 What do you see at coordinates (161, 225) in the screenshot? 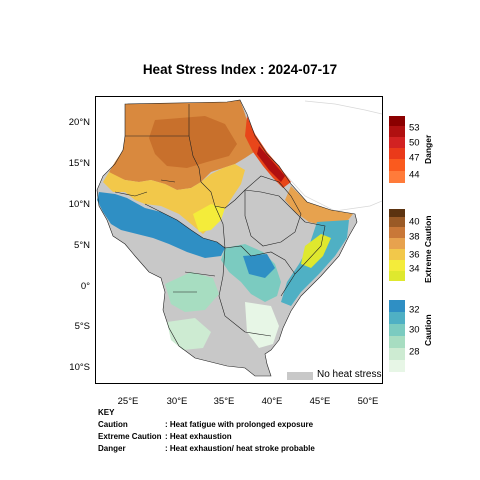
I see `blue-band-west` at bounding box center [161, 225].